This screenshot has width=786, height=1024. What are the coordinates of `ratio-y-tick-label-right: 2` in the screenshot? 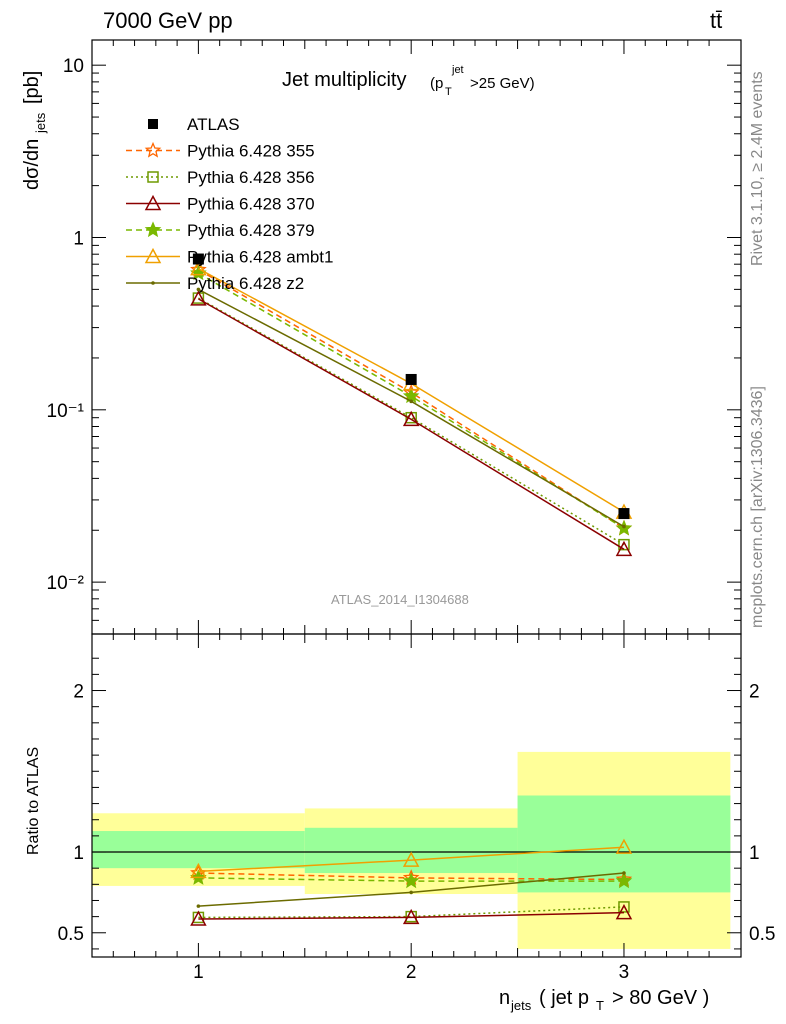 It's located at (754, 692).